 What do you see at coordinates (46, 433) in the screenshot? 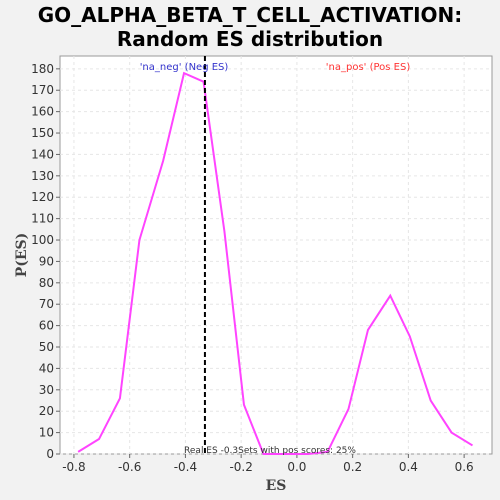
I see `y-tick-label: 10` at bounding box center [46, 433].